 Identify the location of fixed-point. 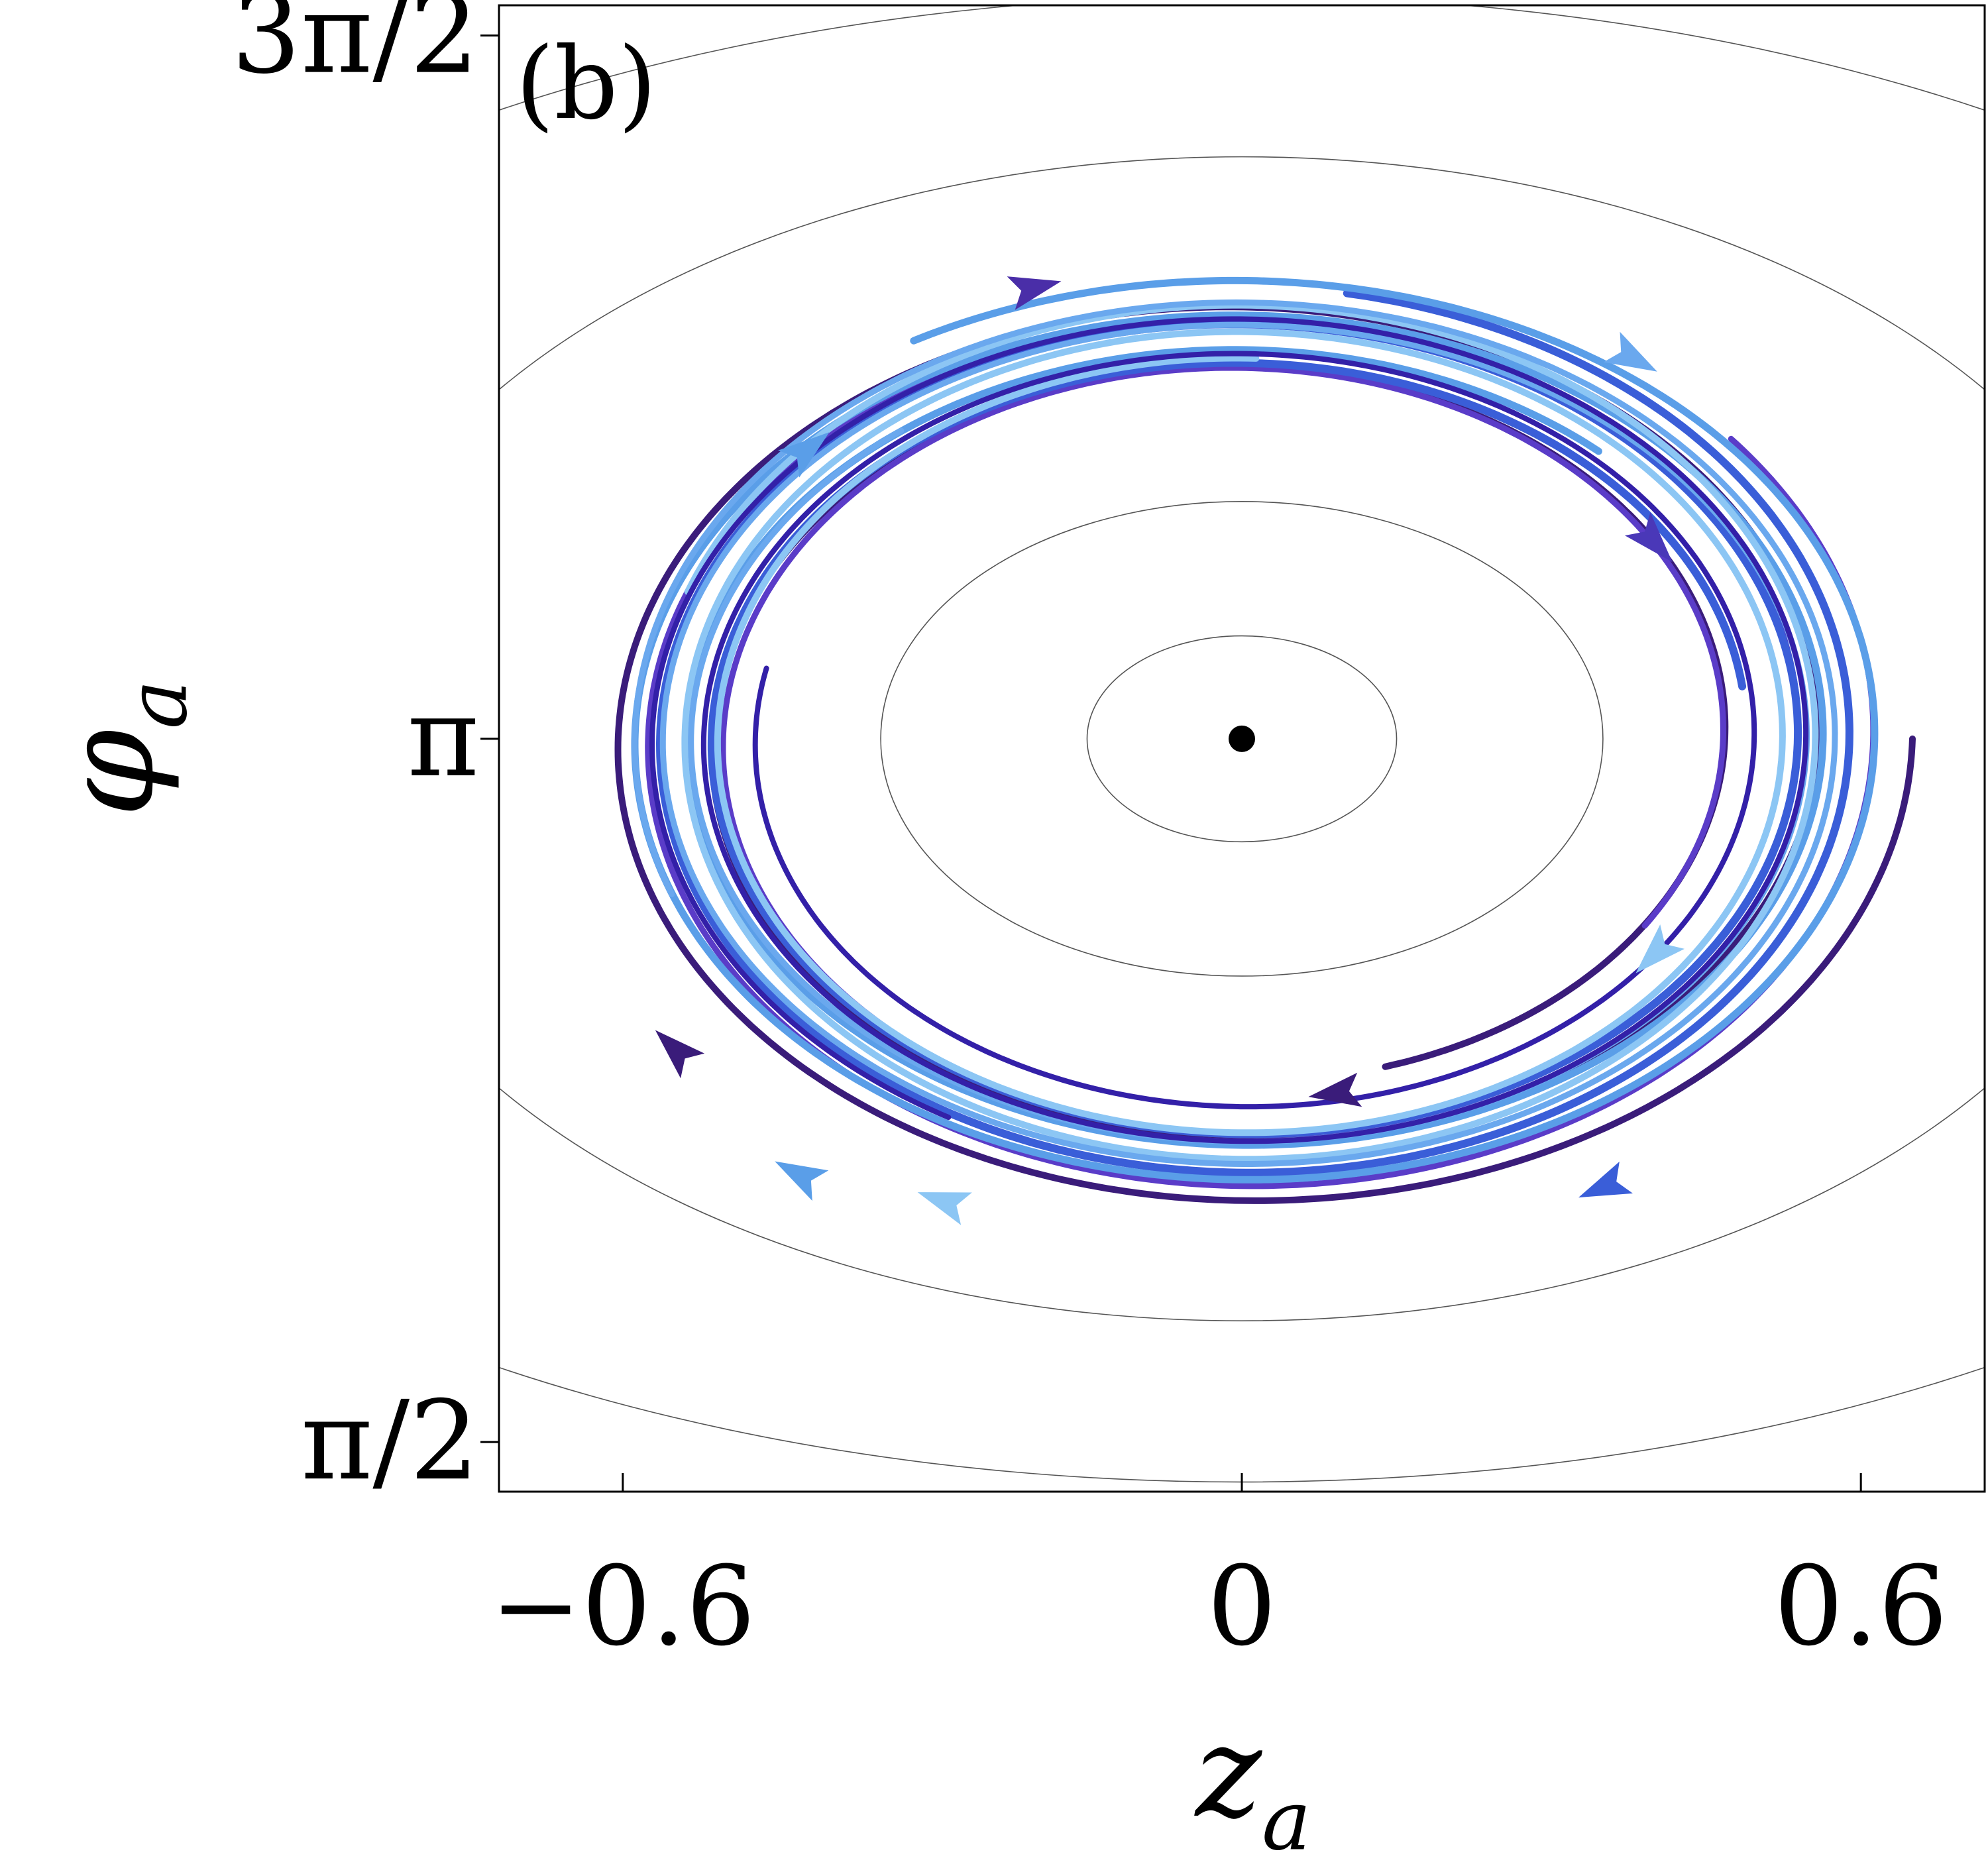
(1242, 738).